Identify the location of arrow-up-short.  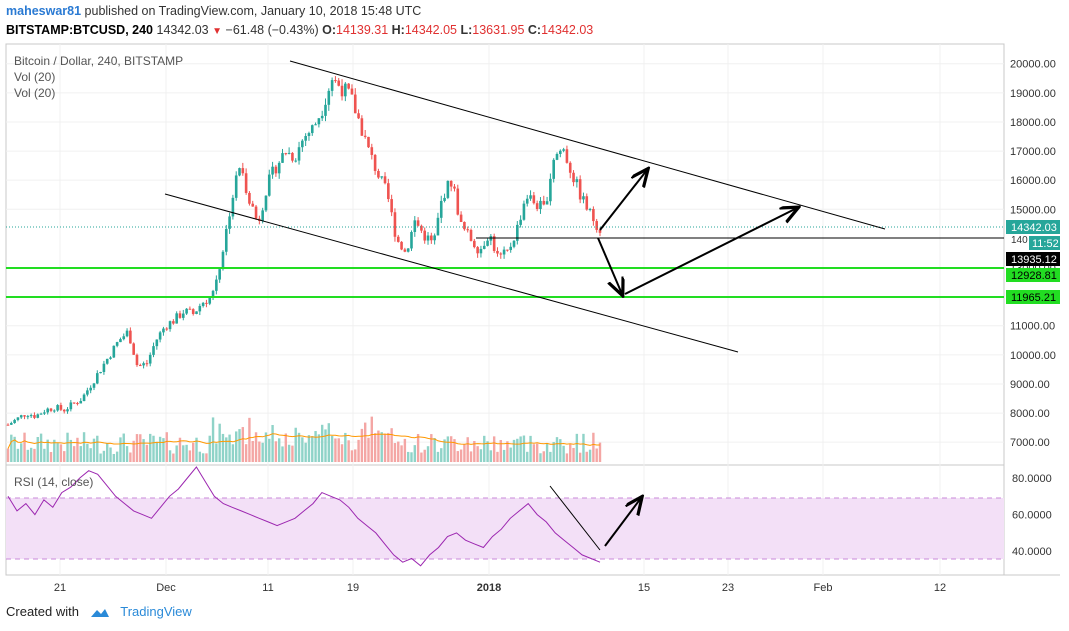
(623, 200).